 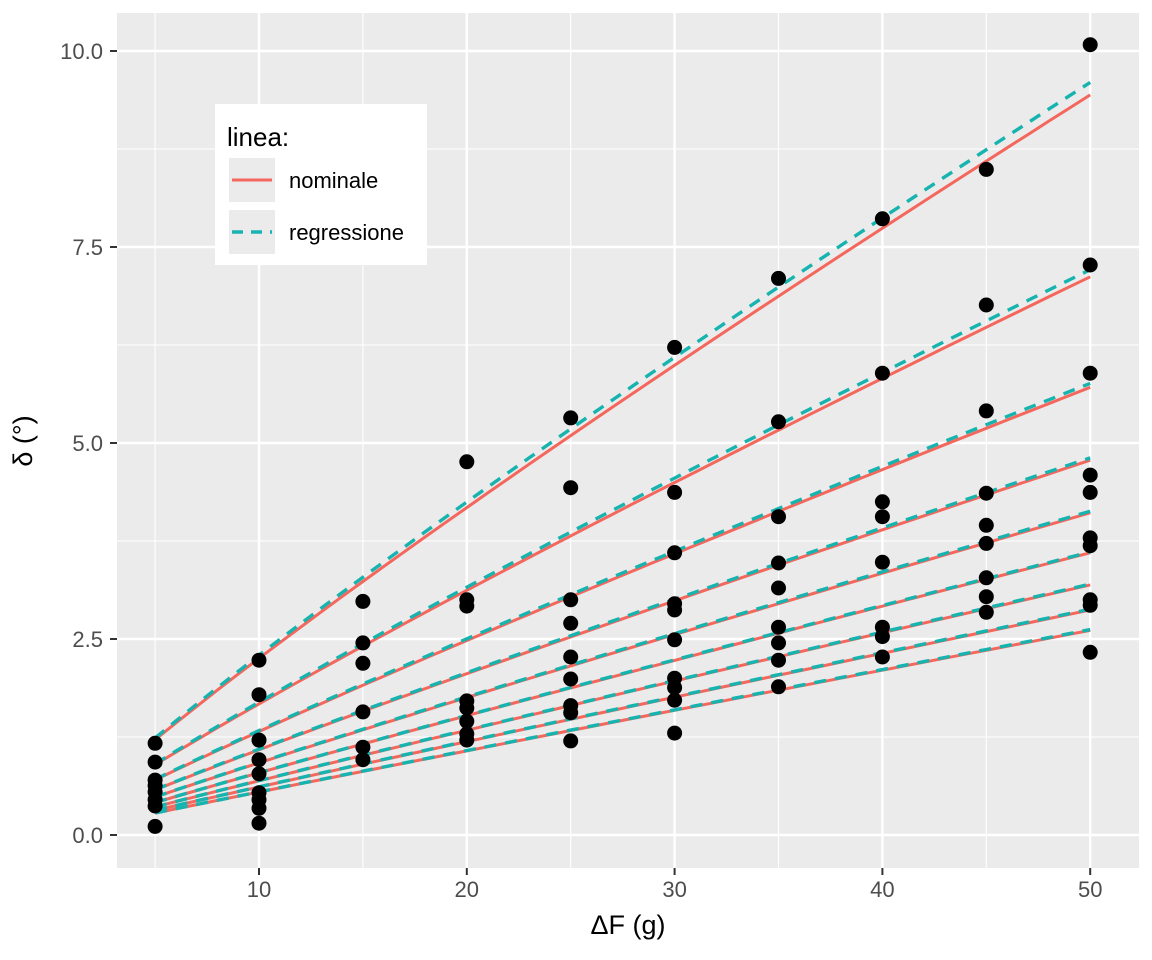 What do you see at coordinates (87, 443) in the screenshot?
I see `y-tick-label: 5.0` at bounding box center [87, 443].